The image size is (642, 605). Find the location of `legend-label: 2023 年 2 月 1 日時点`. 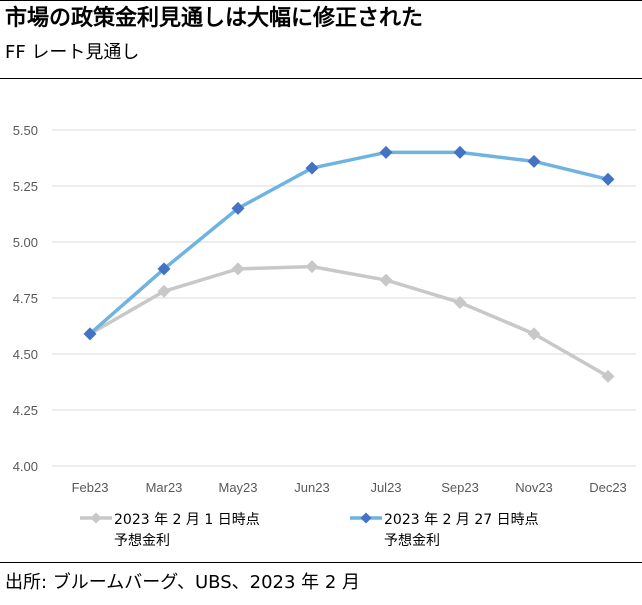

legend-label: 2023 年 2 月 1 日時点 is located at coordinates (187, 520).